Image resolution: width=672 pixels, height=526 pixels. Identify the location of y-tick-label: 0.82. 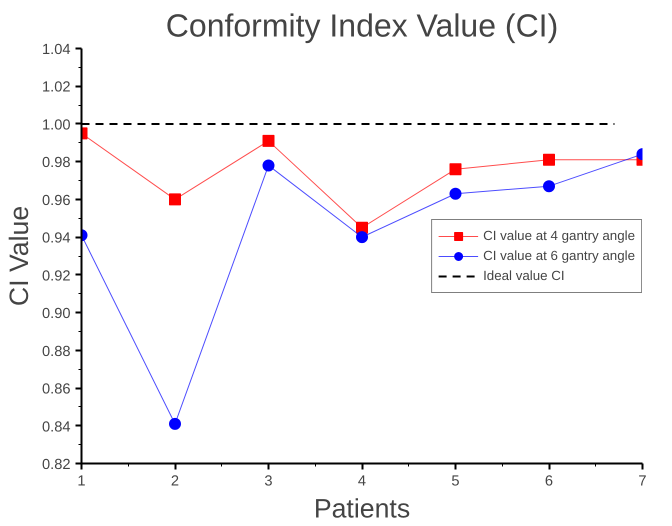
(56, 465).